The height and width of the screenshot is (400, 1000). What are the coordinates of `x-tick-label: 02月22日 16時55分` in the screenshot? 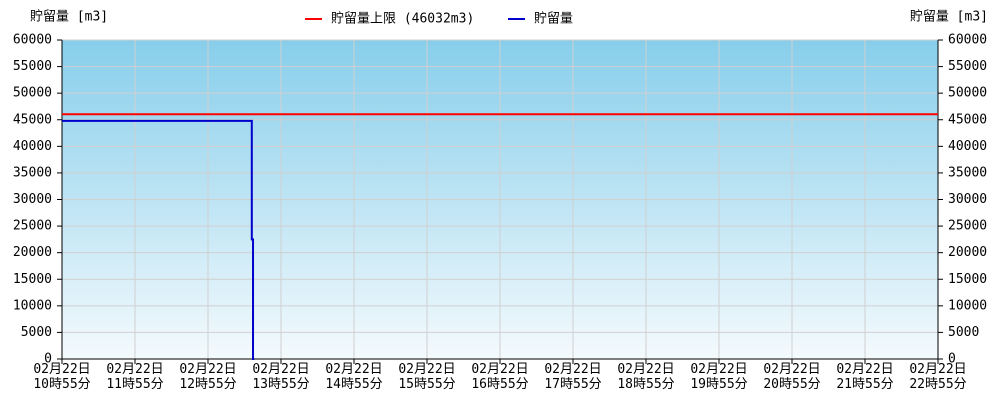 It's located at (500, 377).